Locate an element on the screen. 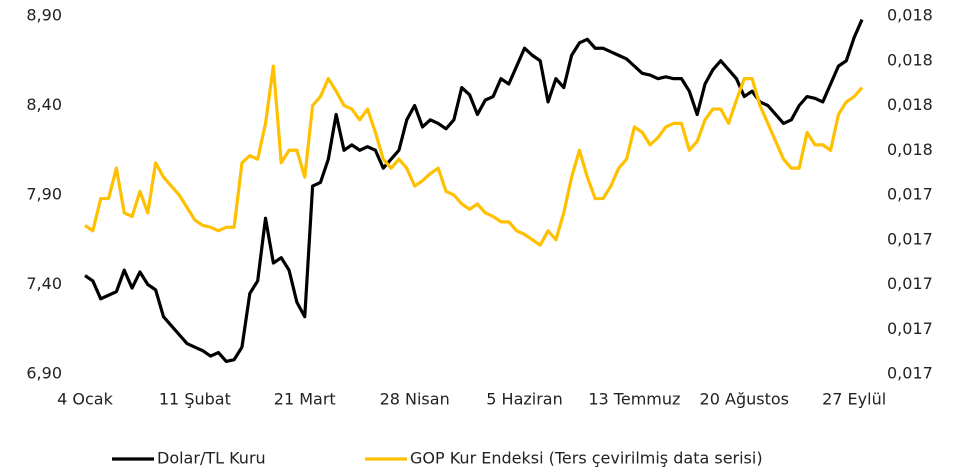 The height and width of the screenshot is (472, 962). x-tick-label: 20 Ağustos is located at coordinates (744, 399).